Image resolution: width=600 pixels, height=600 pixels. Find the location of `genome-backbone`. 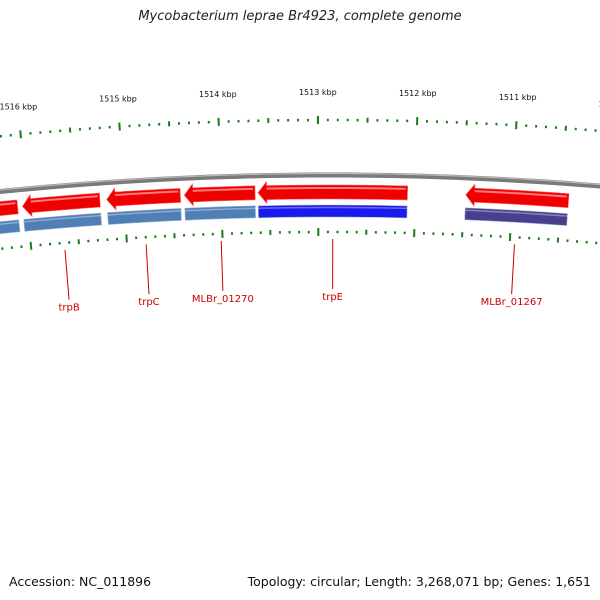

genome-backbone is located at coordinates (300, 183).